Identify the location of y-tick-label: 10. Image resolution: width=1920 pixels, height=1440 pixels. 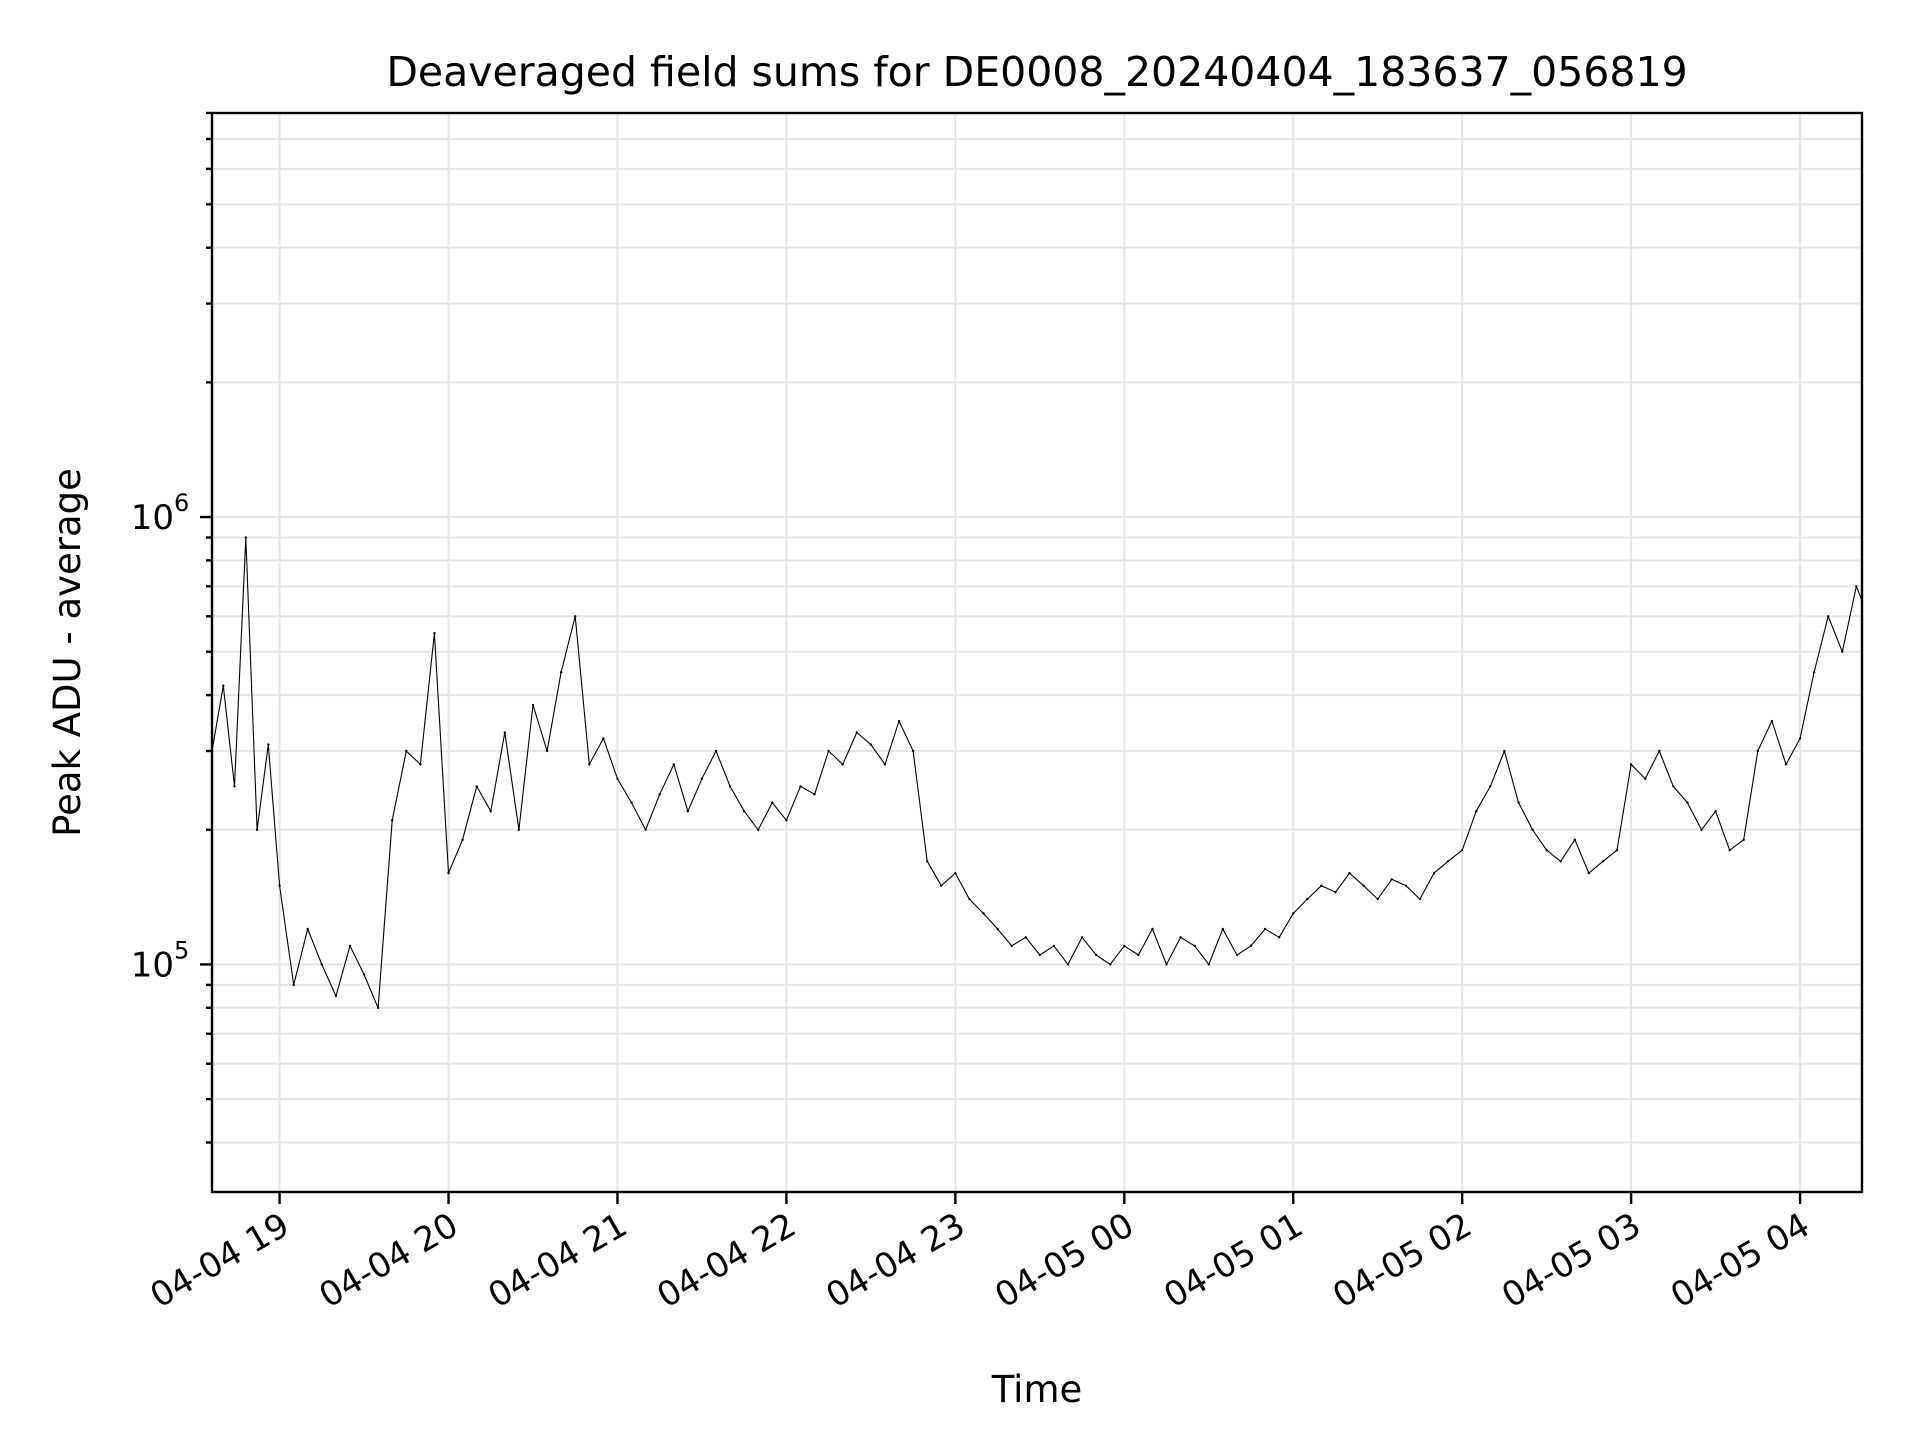
(152, 965).